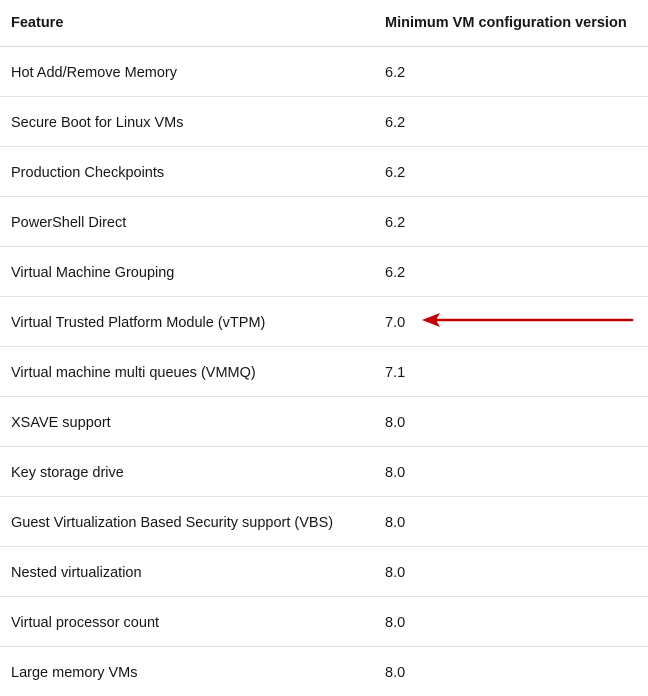 The width and height of the screenshot is (648, 696). I want to click on table-row: Hot Add/Remove Memory 6.2, so click(324, 72).